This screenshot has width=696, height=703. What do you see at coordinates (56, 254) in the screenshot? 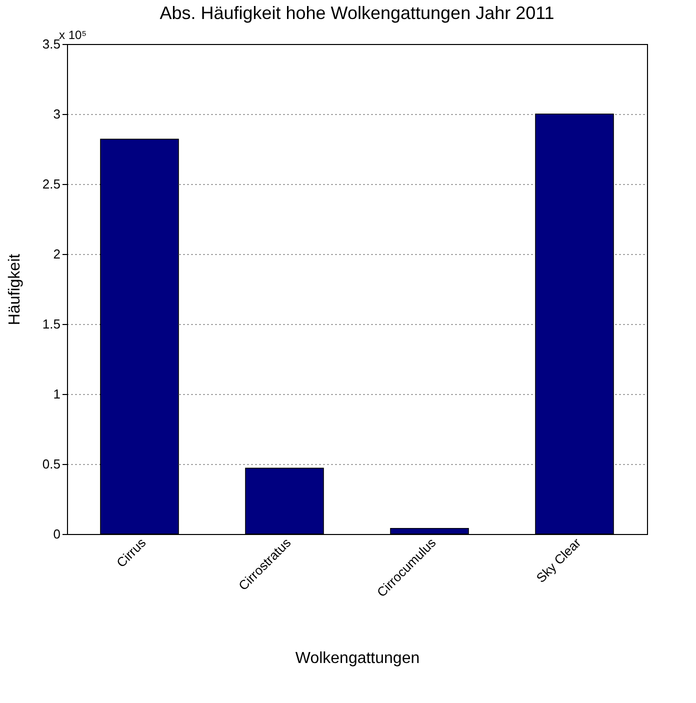
I see `y-tick-label: 2` at bounding box center [56, 254].